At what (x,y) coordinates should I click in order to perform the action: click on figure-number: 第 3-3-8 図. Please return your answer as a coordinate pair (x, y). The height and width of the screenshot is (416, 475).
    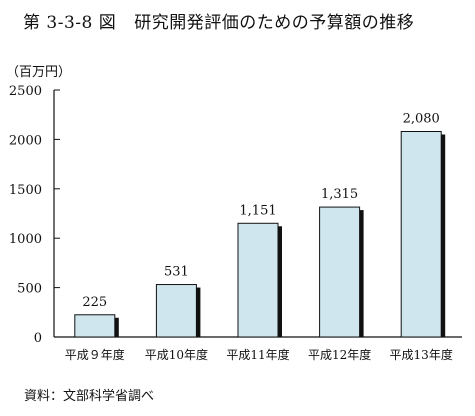
    Looking at the image, I should click on (70, 23).